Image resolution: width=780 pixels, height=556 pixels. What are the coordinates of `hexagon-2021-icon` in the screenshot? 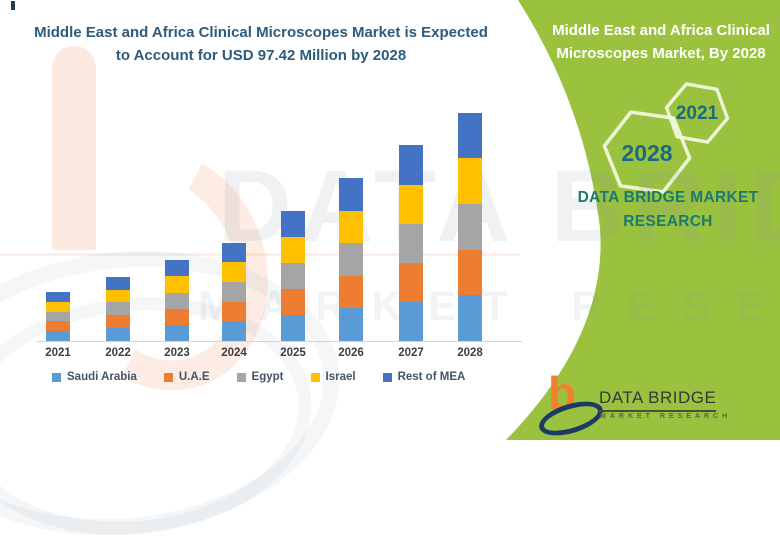 It's located at (697, 113).